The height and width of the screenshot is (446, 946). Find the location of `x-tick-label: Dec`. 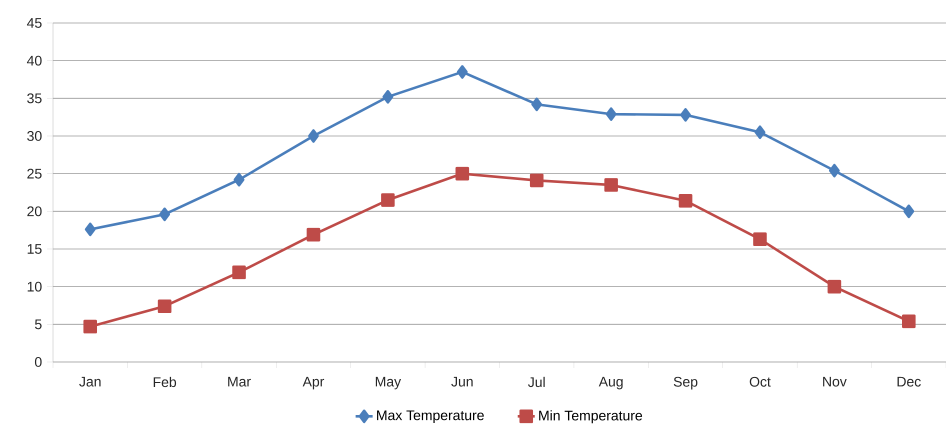

x-tick-label: Dec is located at coordinates (909, 381).